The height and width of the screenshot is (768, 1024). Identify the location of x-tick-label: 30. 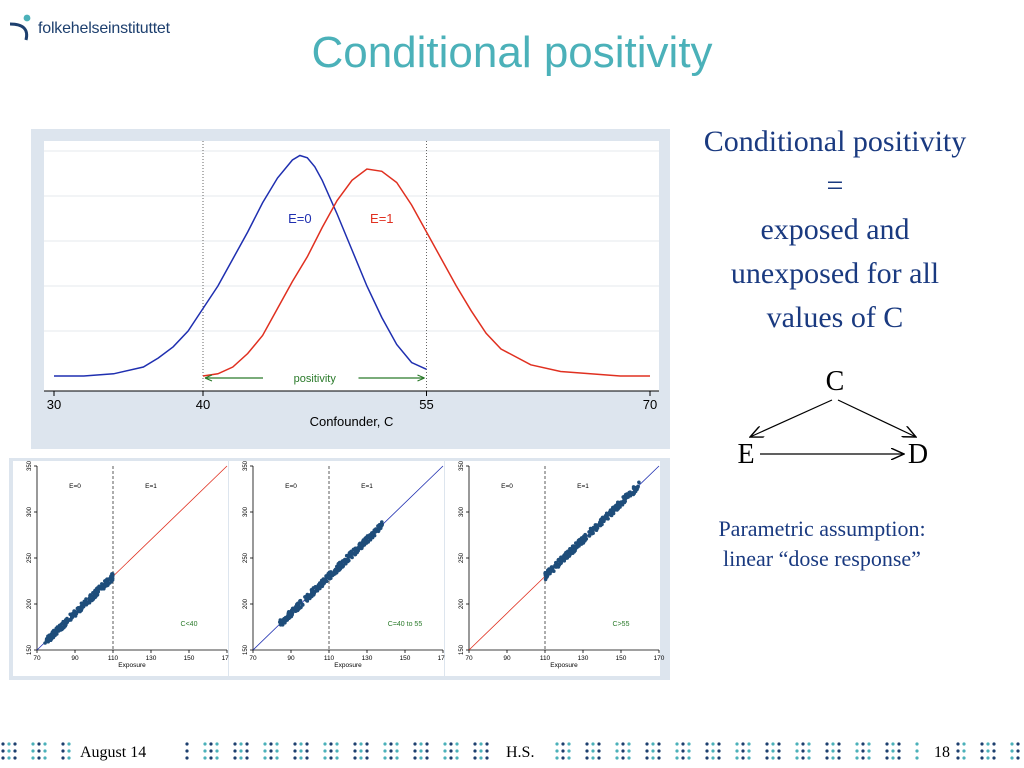
(54, 404).